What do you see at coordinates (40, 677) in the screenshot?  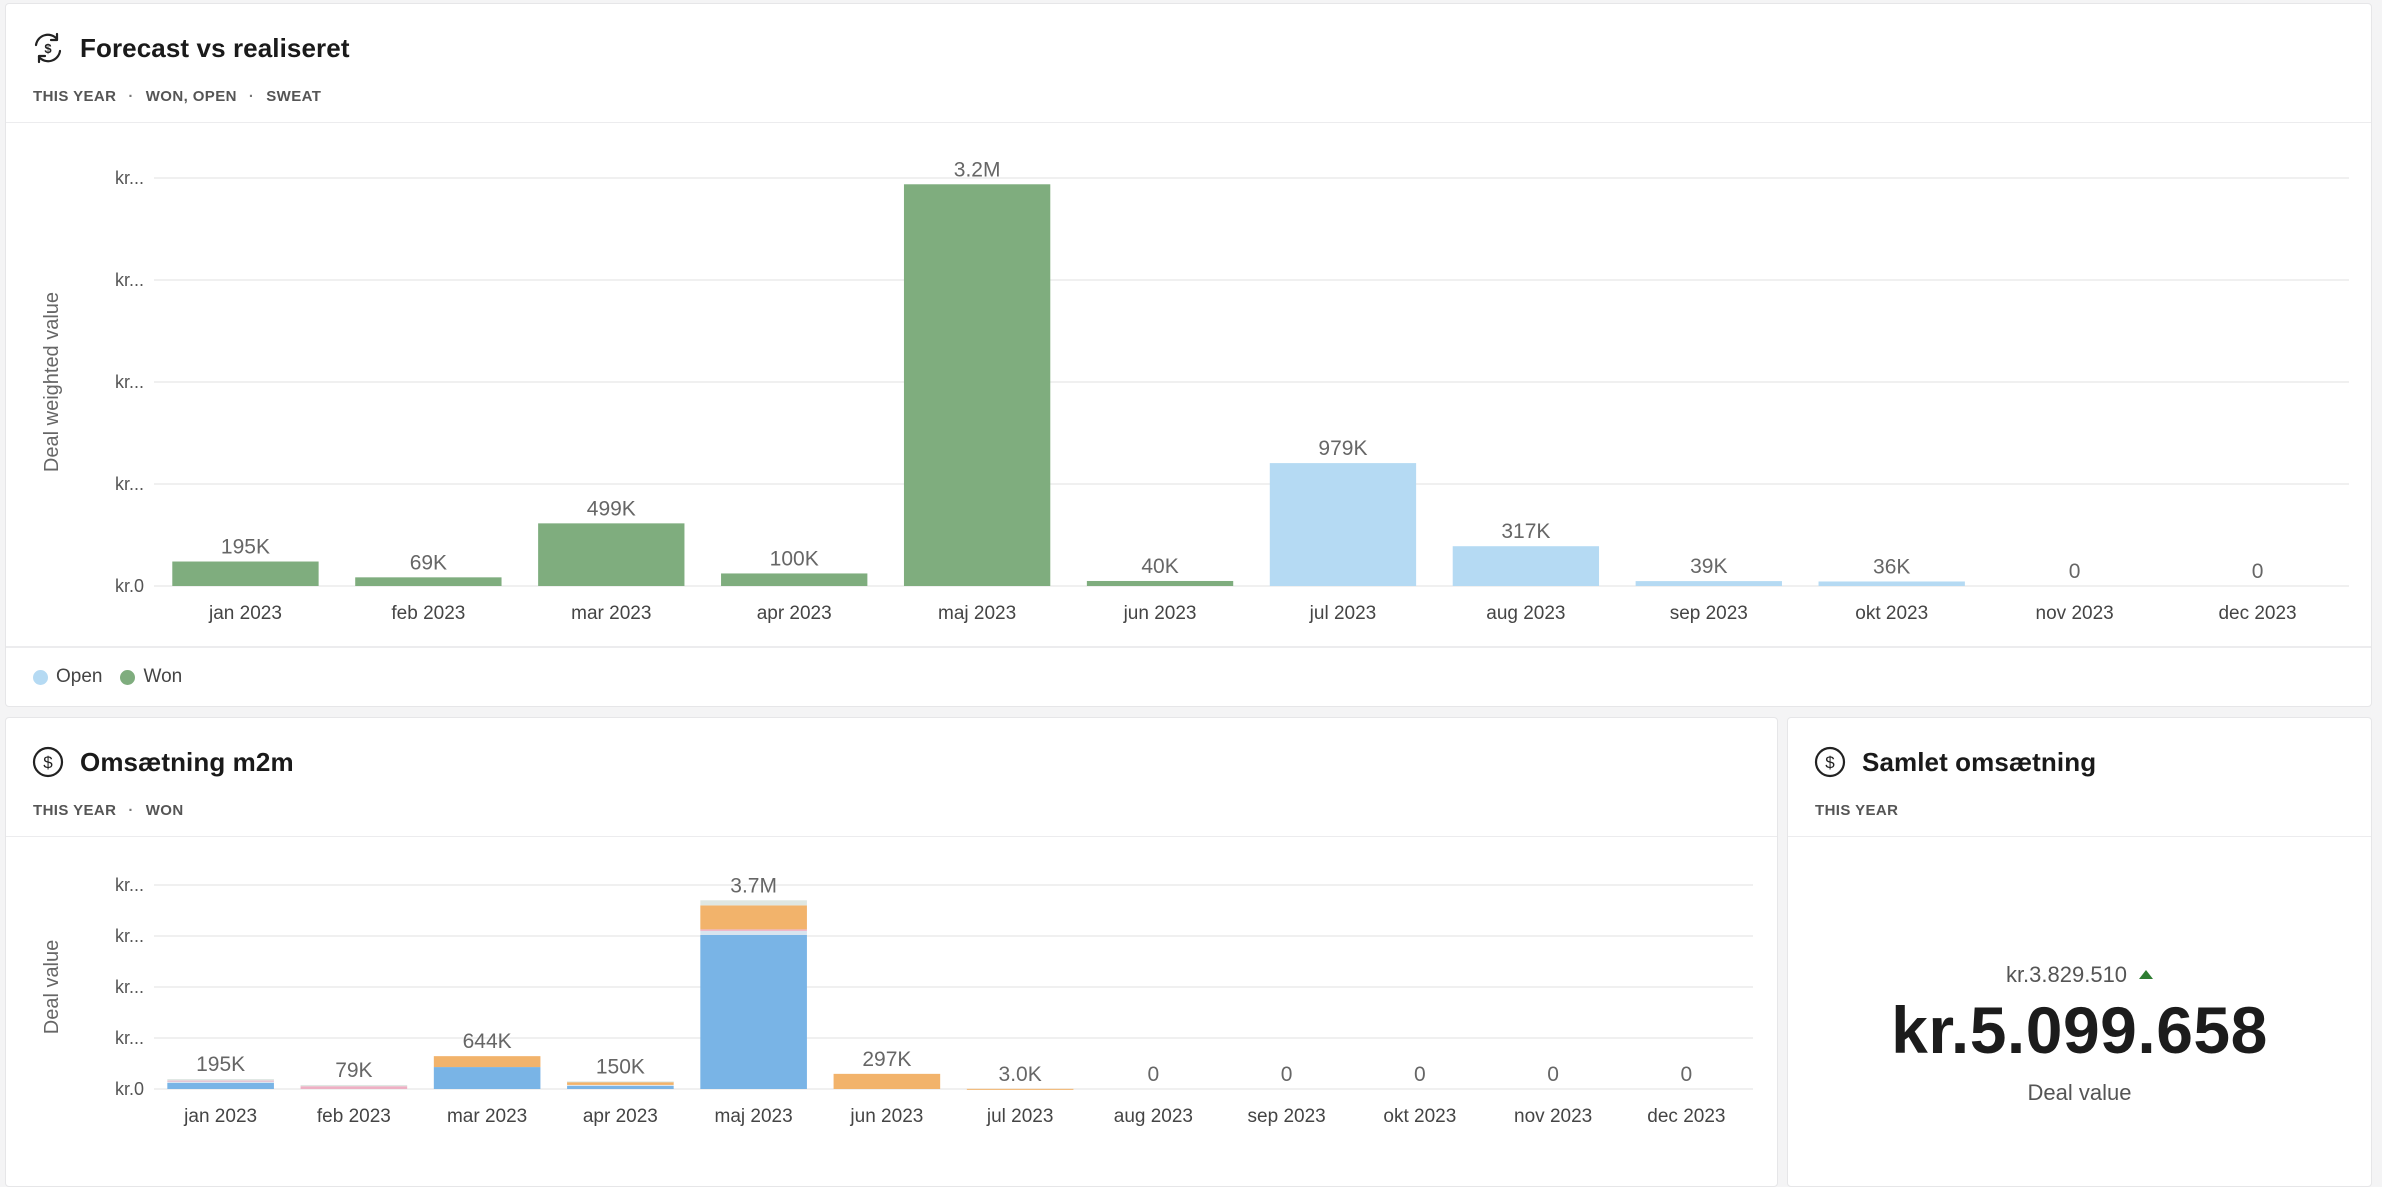 I see `legend-swatch-open` at bounding box center [40, 677].